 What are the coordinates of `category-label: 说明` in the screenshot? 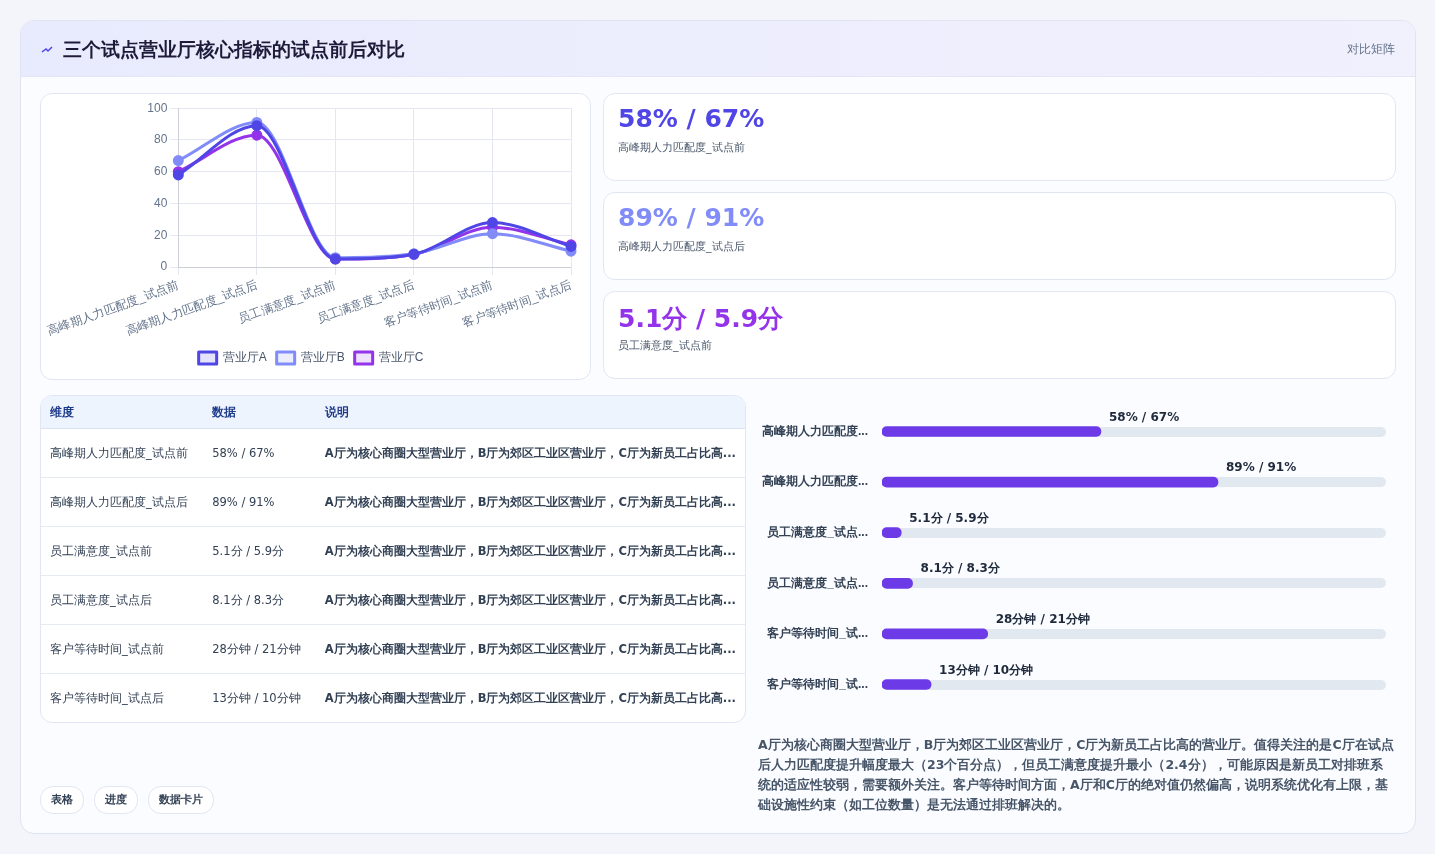 It's located at (530, 412).